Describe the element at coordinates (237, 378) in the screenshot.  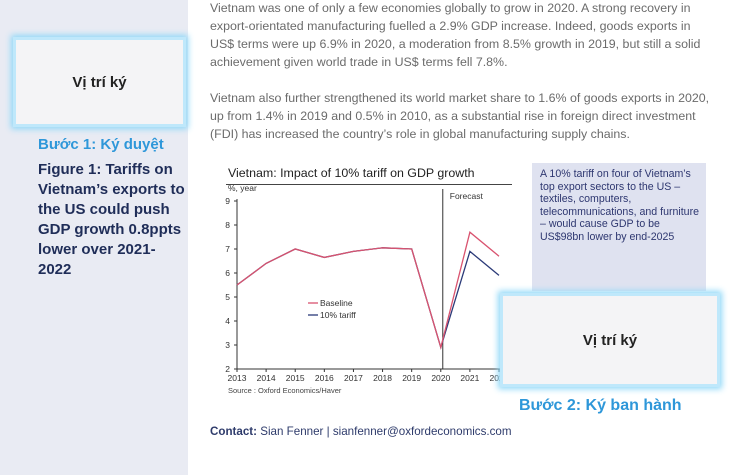
I see `x-tick-label: 2013` at that location.